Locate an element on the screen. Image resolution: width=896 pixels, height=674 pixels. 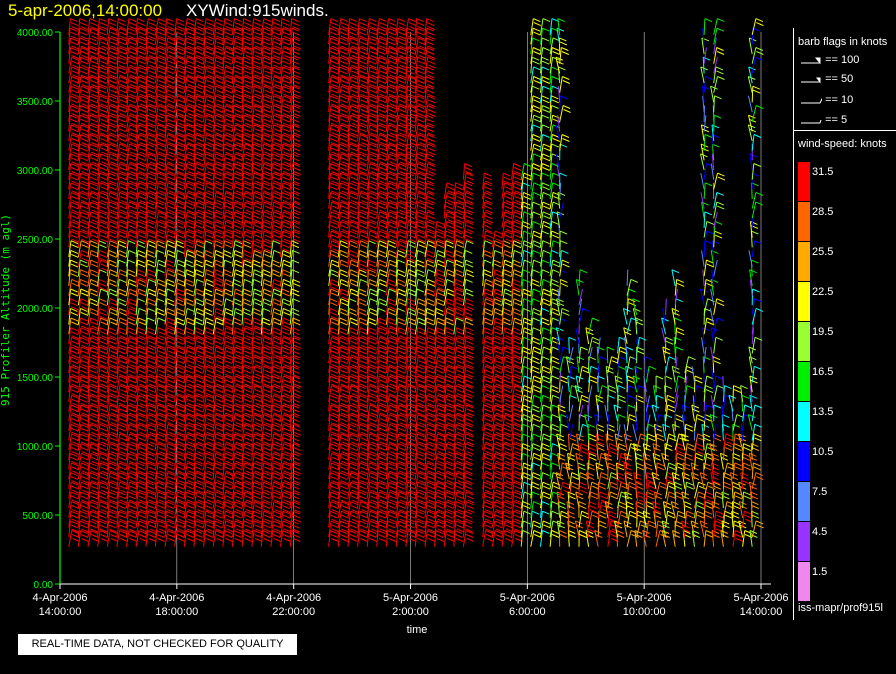
speed-swatch is located at coordinates (804, 181).